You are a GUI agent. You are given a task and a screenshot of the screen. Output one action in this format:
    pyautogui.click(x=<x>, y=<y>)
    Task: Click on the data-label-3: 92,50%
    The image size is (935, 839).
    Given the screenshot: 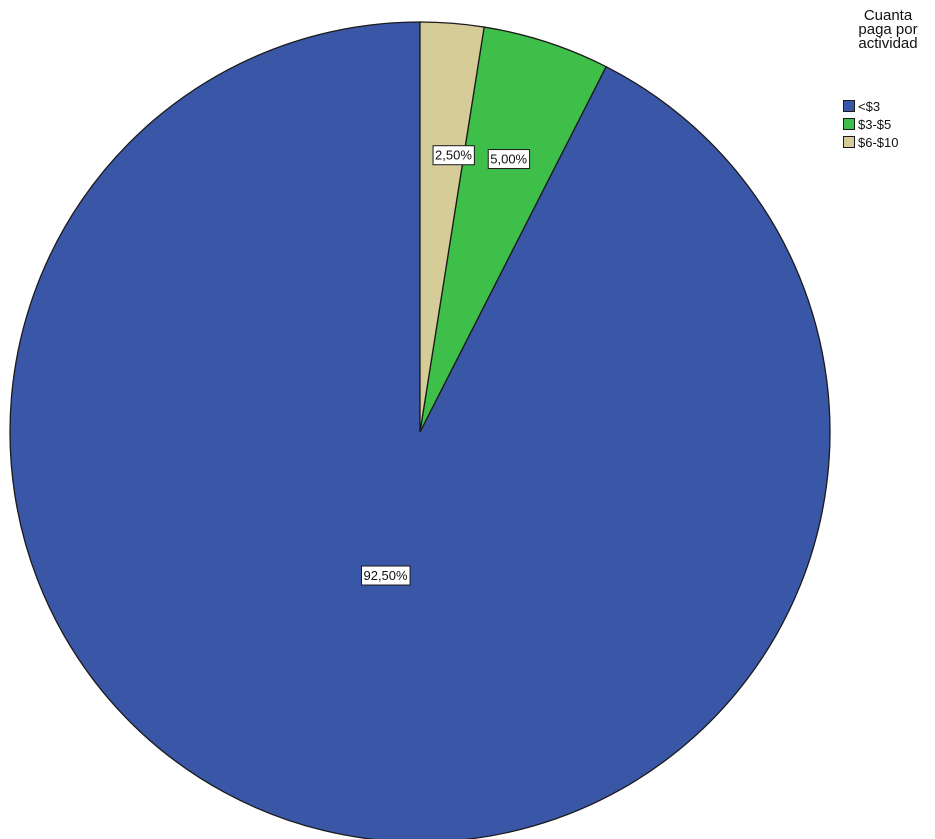 What is the action you would take?
    pyautogui.click(x=385, y=575)
    